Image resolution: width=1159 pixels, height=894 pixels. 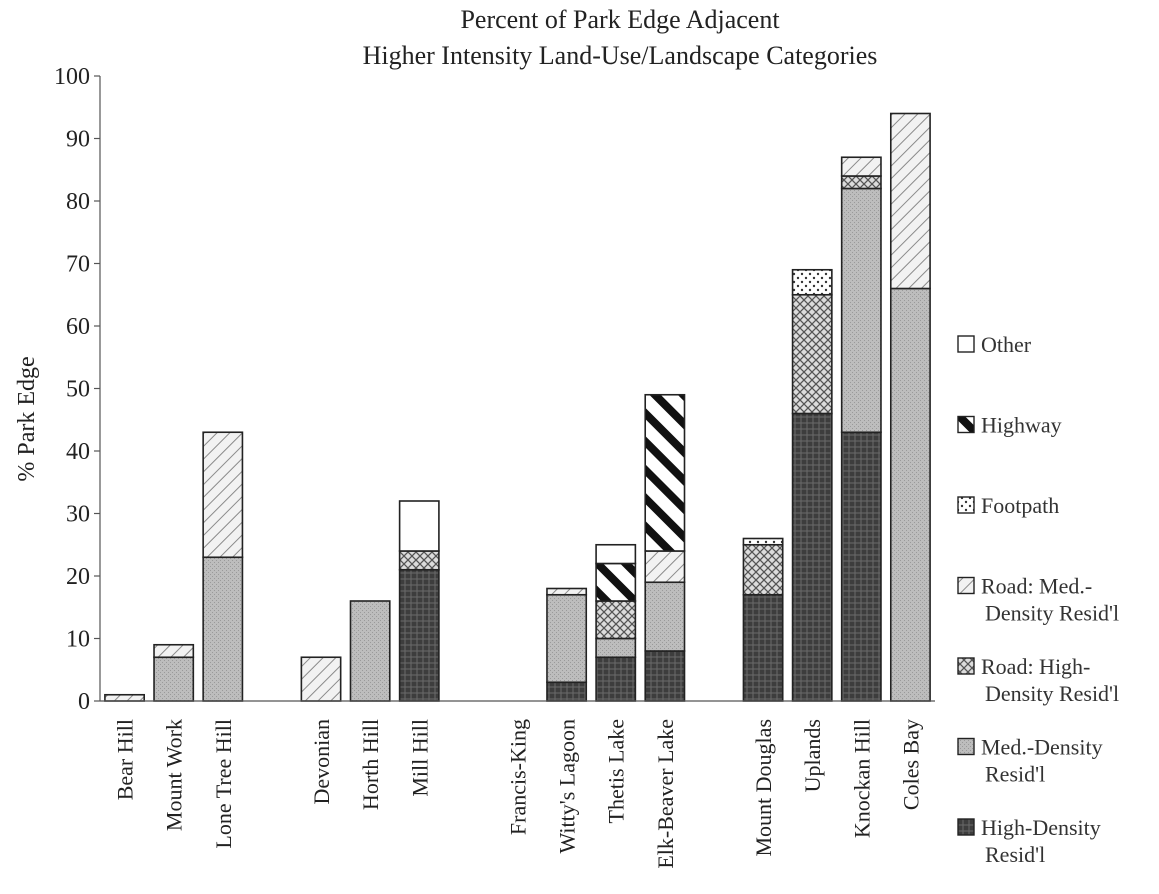 I want to click on y-axis-label: % Park Edge, so click(x=27, y=418).